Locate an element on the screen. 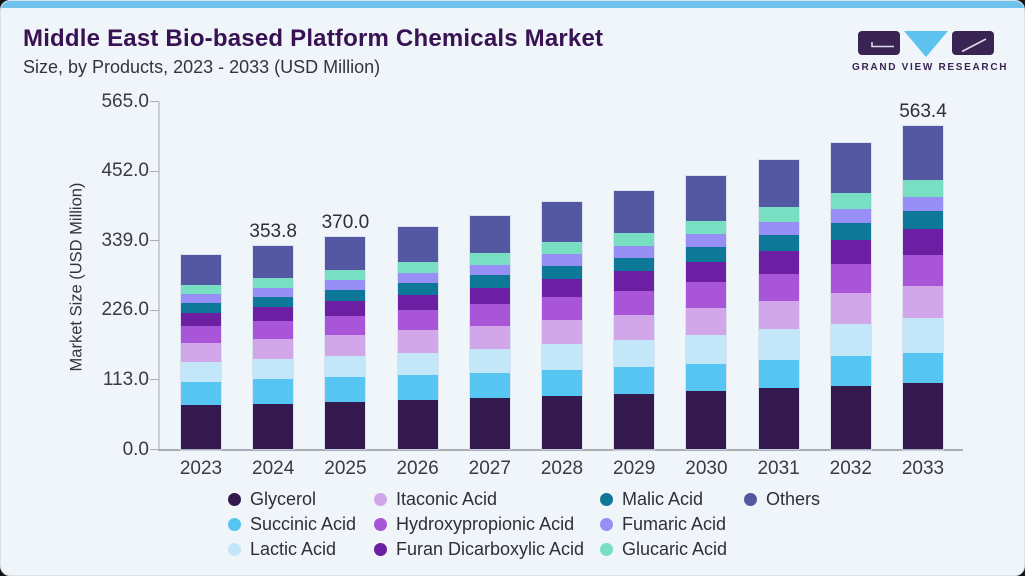 The height and width of the screenshot is (576, 1025). bar-column-2024 is located at coordinates (273, 348).